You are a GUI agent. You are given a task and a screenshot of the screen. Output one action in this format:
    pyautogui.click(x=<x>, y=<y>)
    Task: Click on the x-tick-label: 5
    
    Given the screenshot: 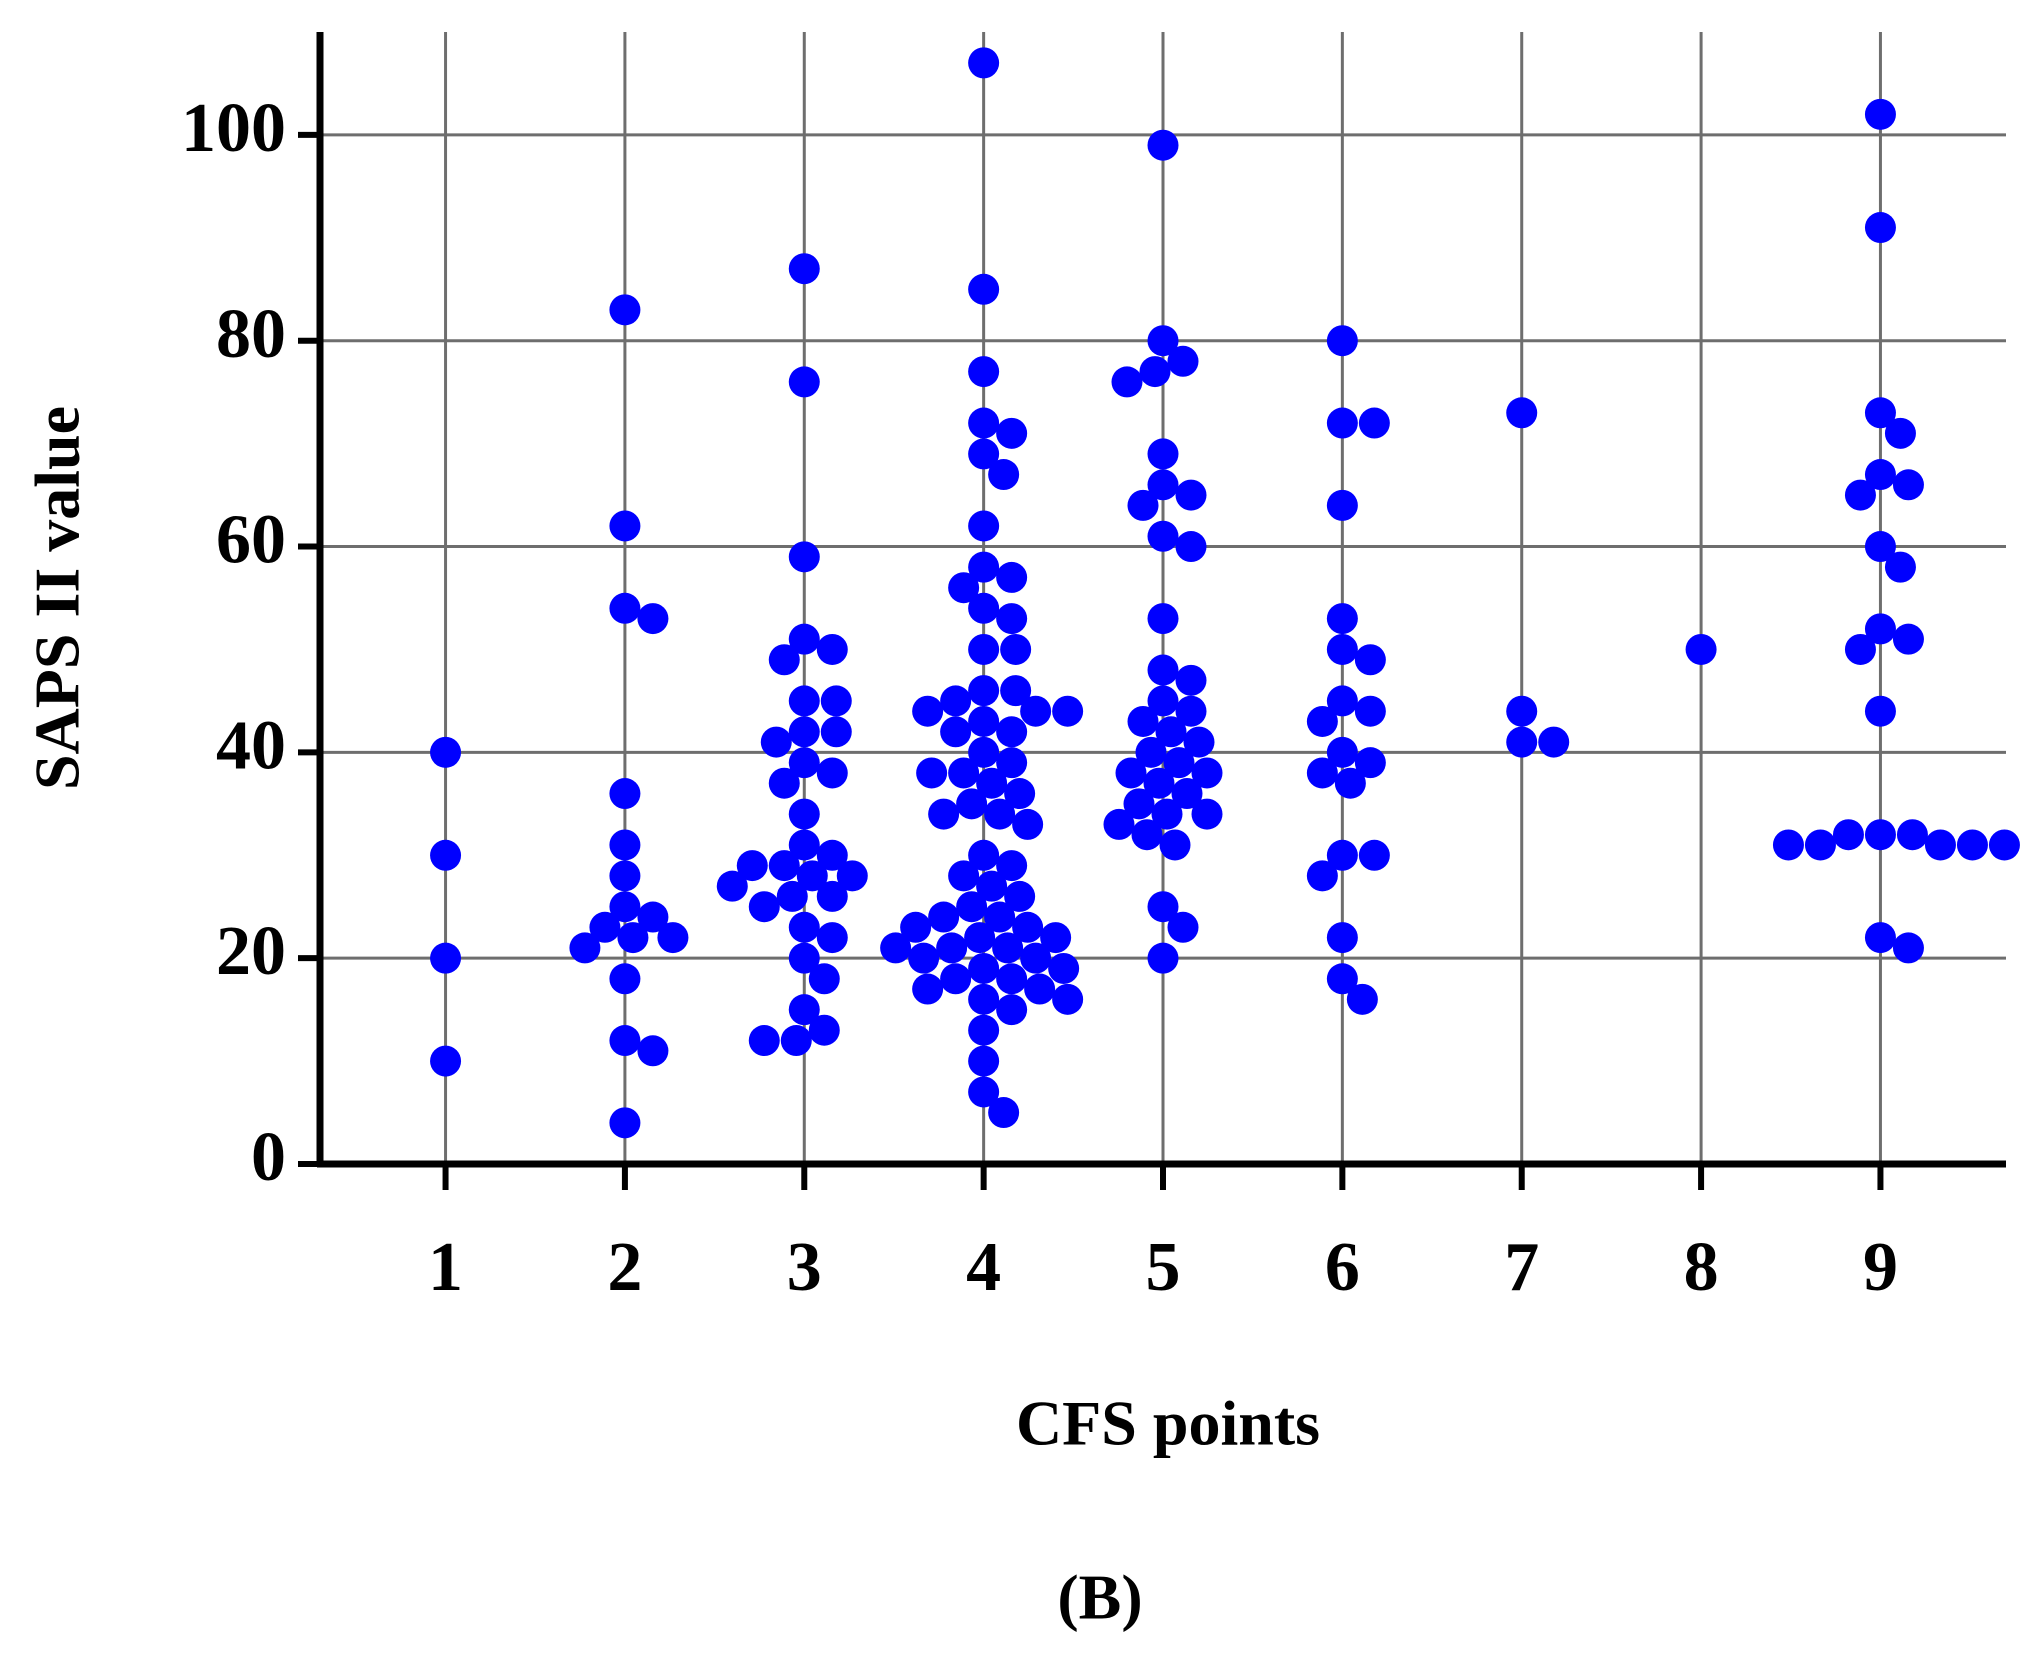 What is the action you would take?
    pyautogui.click(x=1163, y=1267)
    